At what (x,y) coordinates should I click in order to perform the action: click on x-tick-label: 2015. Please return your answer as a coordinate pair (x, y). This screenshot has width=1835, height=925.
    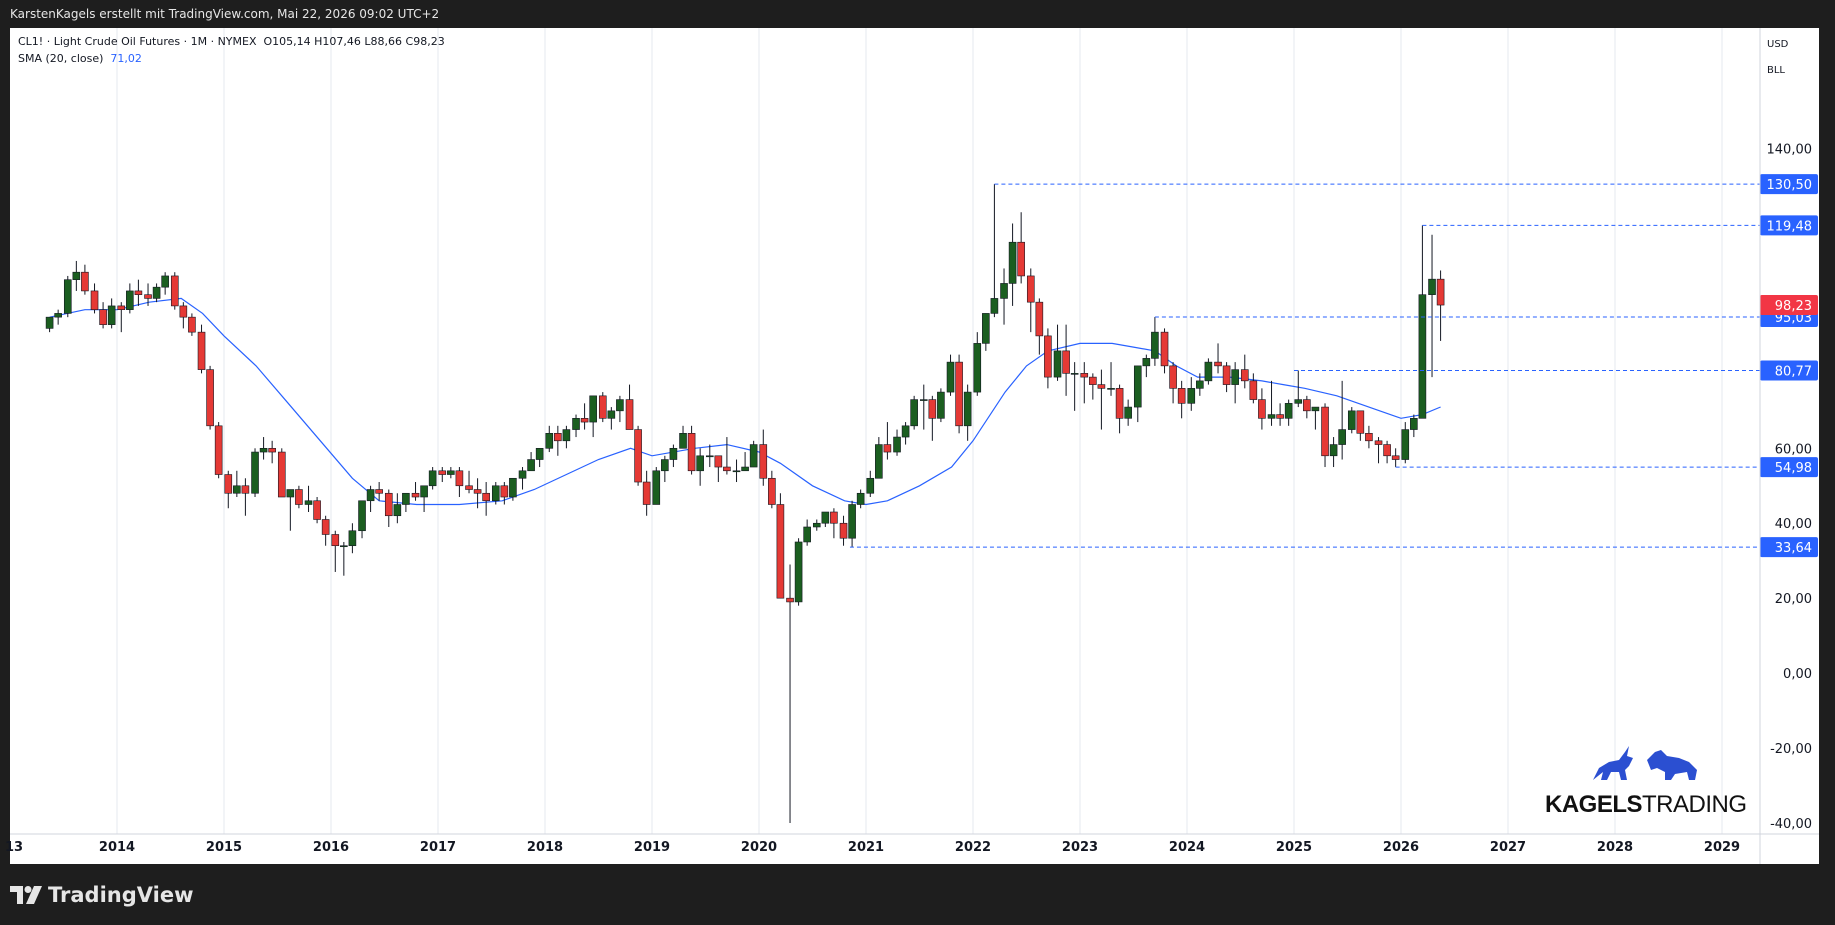
    Looking at the image, I should click on (224, 847).